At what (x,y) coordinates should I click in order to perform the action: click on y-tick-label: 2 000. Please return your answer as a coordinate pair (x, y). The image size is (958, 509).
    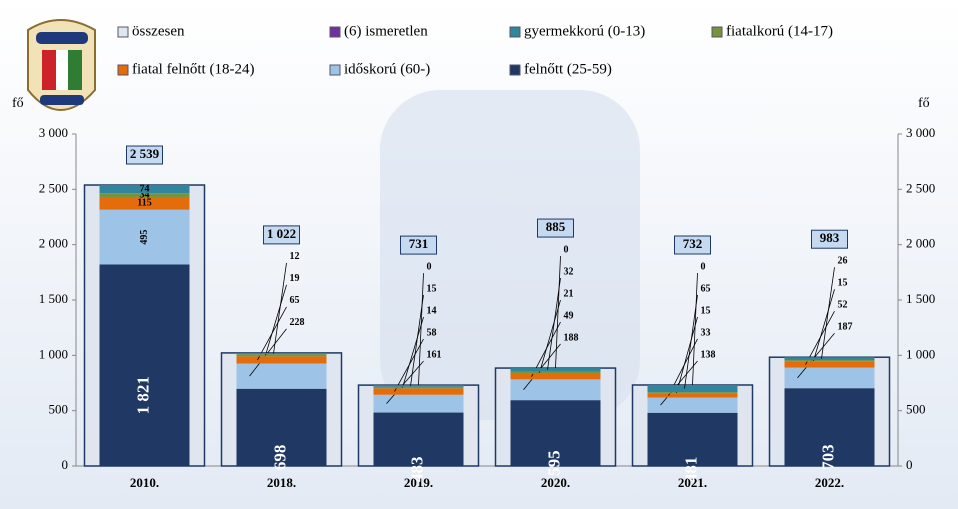
    Looking at the image, I should click on (53, 243).